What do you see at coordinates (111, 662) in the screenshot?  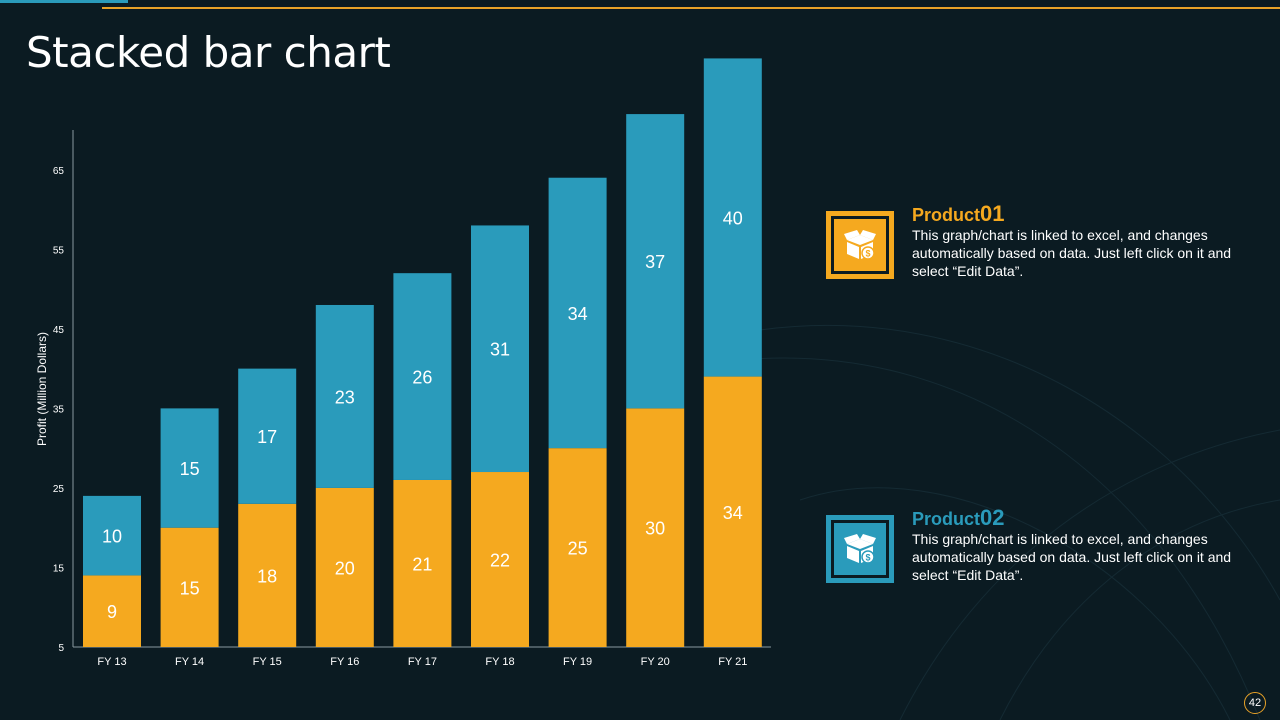 I see `x-tick-label: FY 13` at bounding box center [111, 662].